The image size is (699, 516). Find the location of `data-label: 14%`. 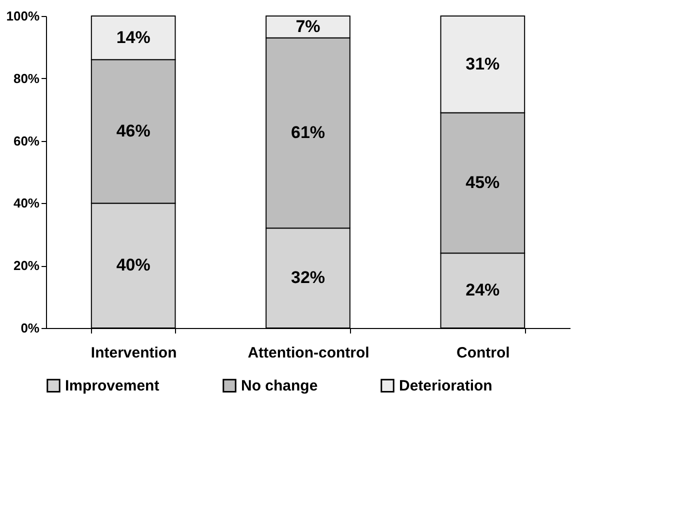

data-label: 14% is located at coordinates (133, 37).